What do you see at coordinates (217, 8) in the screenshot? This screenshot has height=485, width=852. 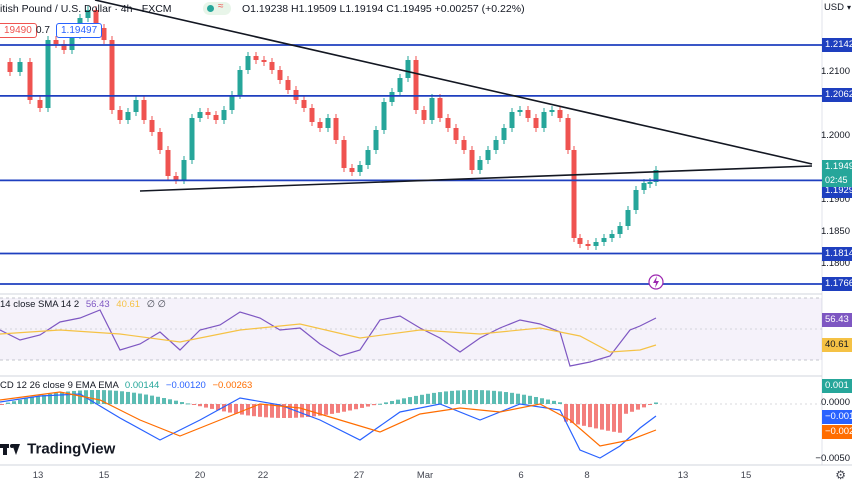 I see `market-status-icon: ≈` at bounding box center [217, 8].